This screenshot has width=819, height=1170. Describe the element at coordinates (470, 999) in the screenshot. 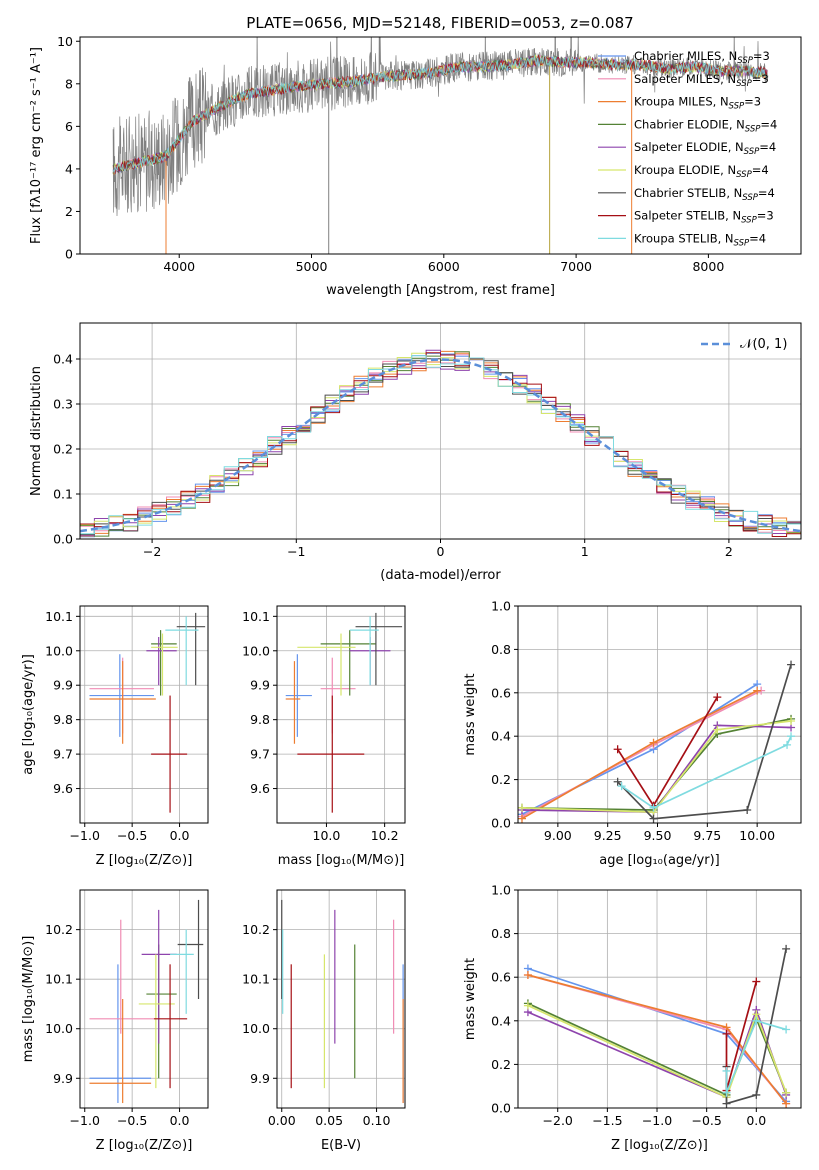

I see `mass-weight-vs-Z-ylabel: mass weight` at that location.